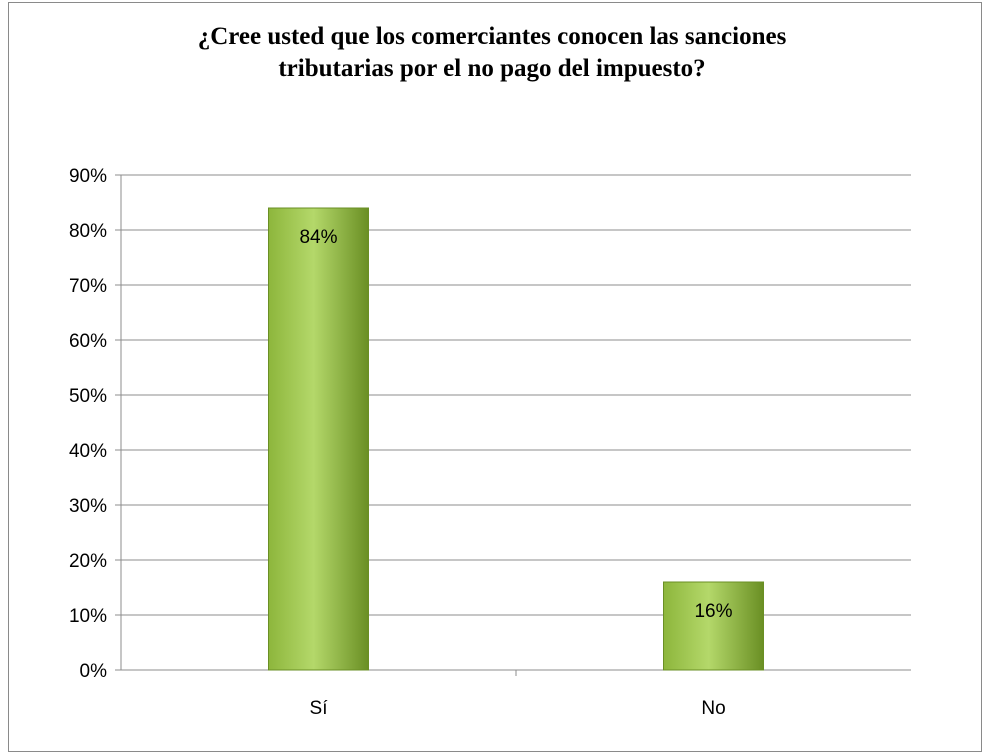  Describe the element at coordinates (88, 396) in the screenshot. I see `y-tick-label: 50%` at that location.